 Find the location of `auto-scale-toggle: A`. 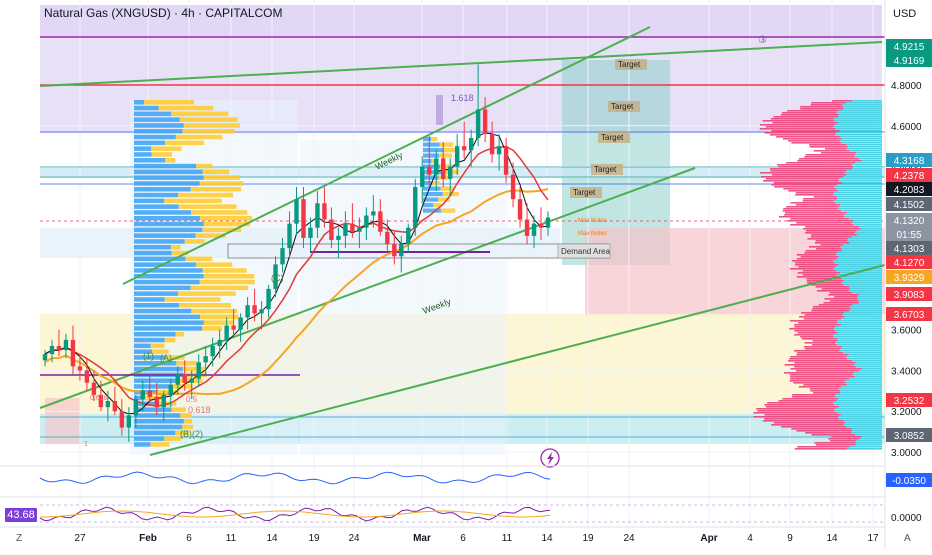

auto-scale-toggle: A is located at coordinates (907, 538).